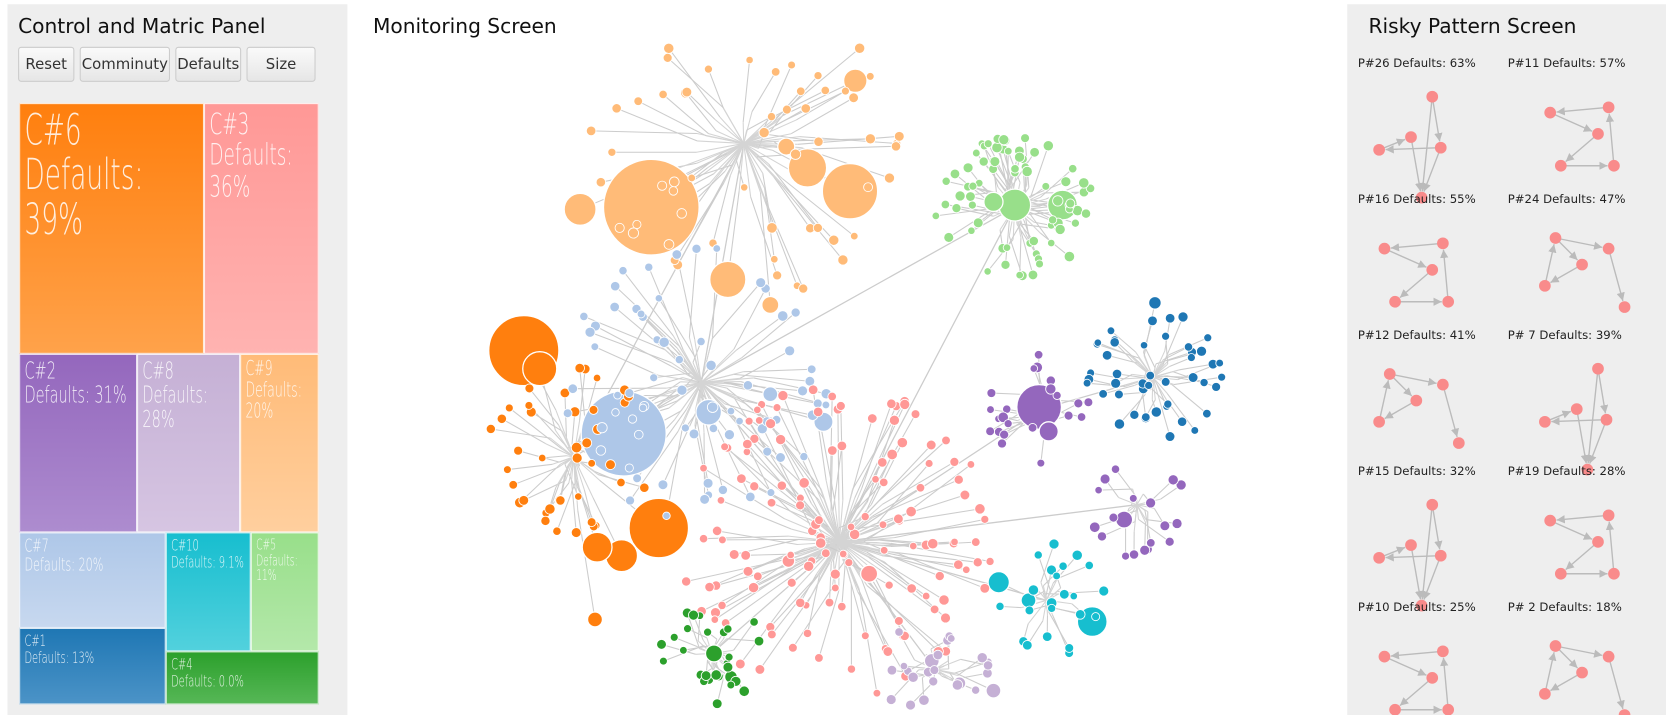  Describe the element at coordinates (36, 546) in the screenshot. I see `cell-label: C#7` at that location.